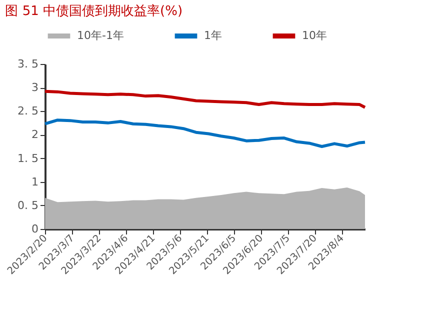  Describe the element at coordinates (314, 35) in the screenshot. I see `legend-label: 10年` at that location.